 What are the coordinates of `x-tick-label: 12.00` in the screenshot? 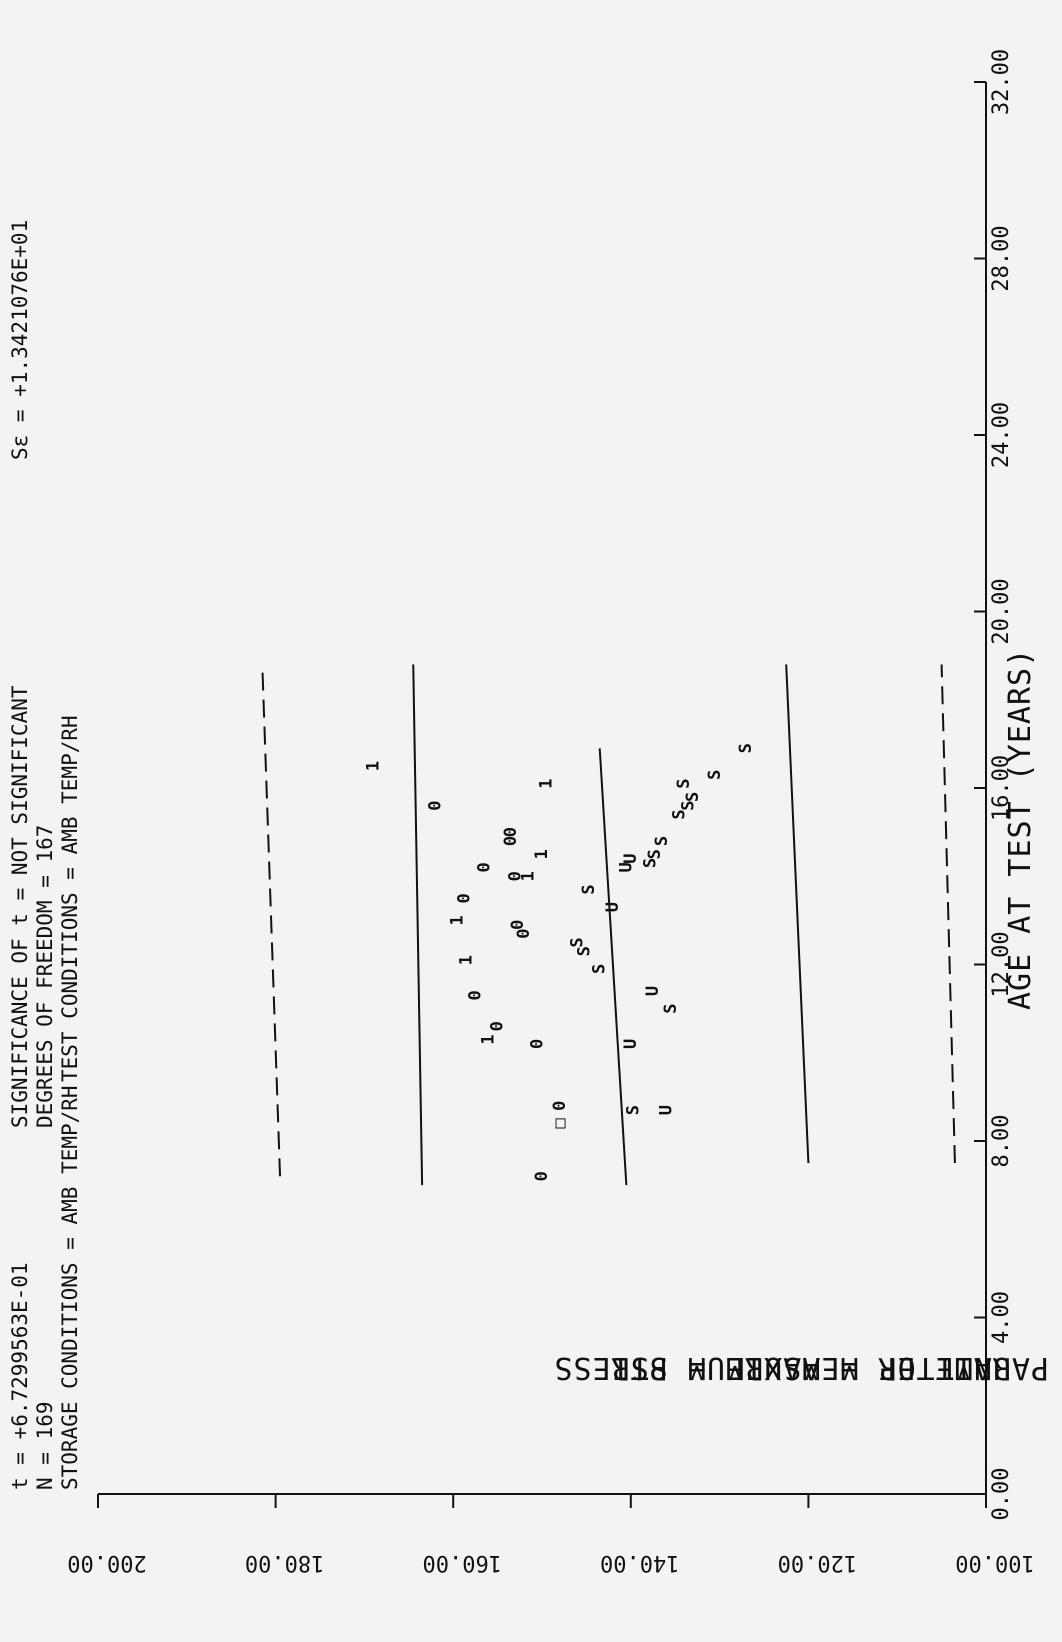 It's located at (1001, 964).